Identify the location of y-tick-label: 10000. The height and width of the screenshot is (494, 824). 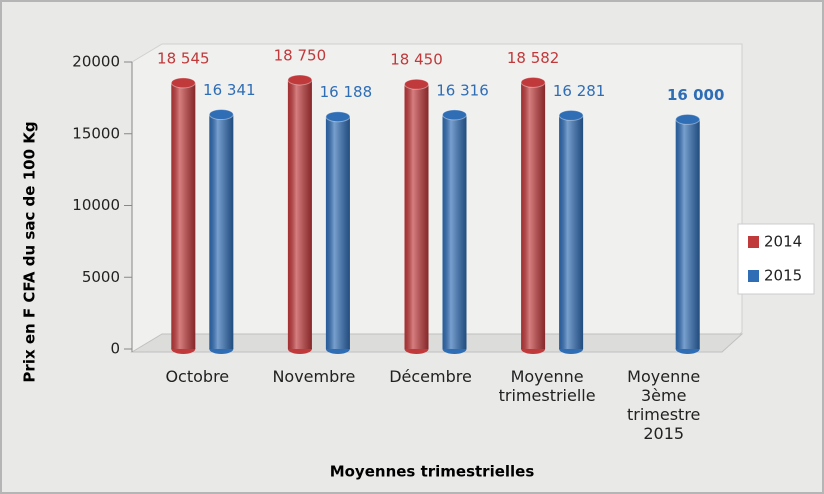
(96, 205).